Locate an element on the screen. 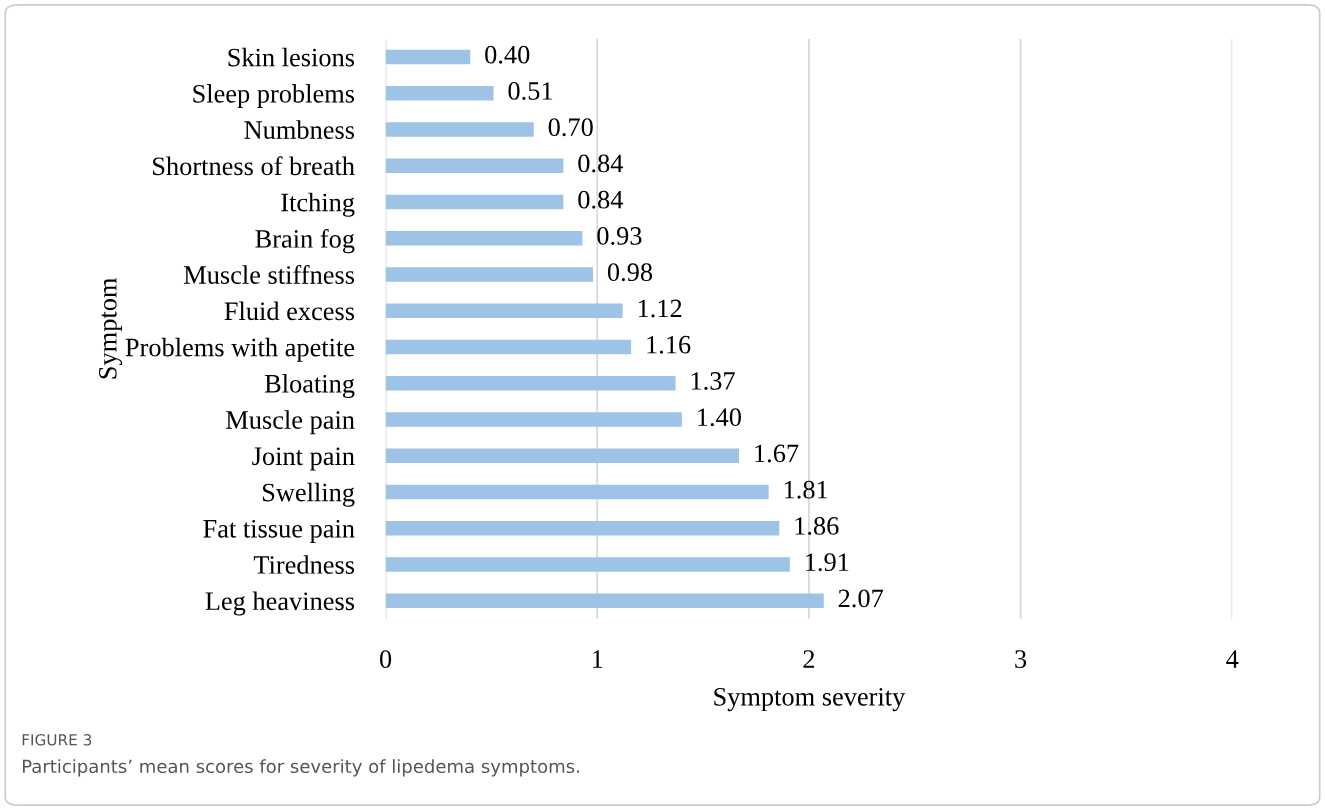  data-label: 0.40 is located at coordinates (507, 54).